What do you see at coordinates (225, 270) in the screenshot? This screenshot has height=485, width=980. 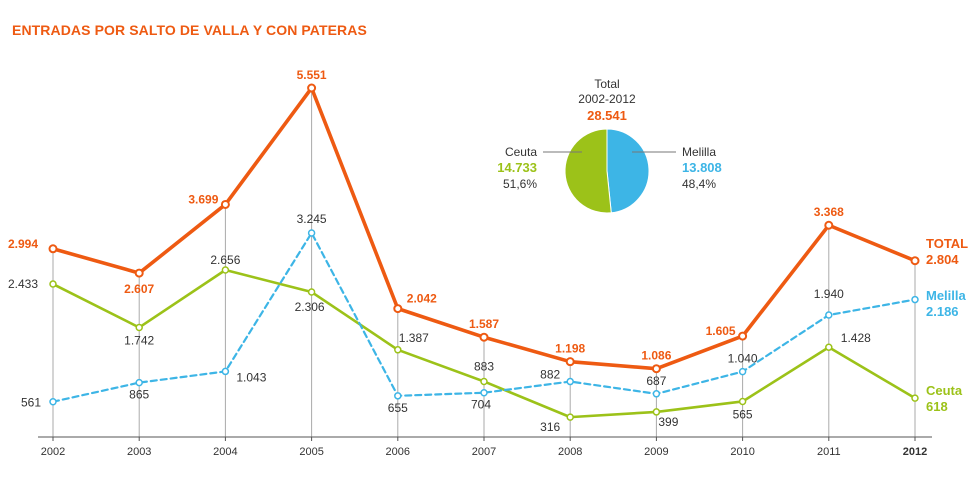 I see `point-ceuta-2004` at bounding box center [225, 270].